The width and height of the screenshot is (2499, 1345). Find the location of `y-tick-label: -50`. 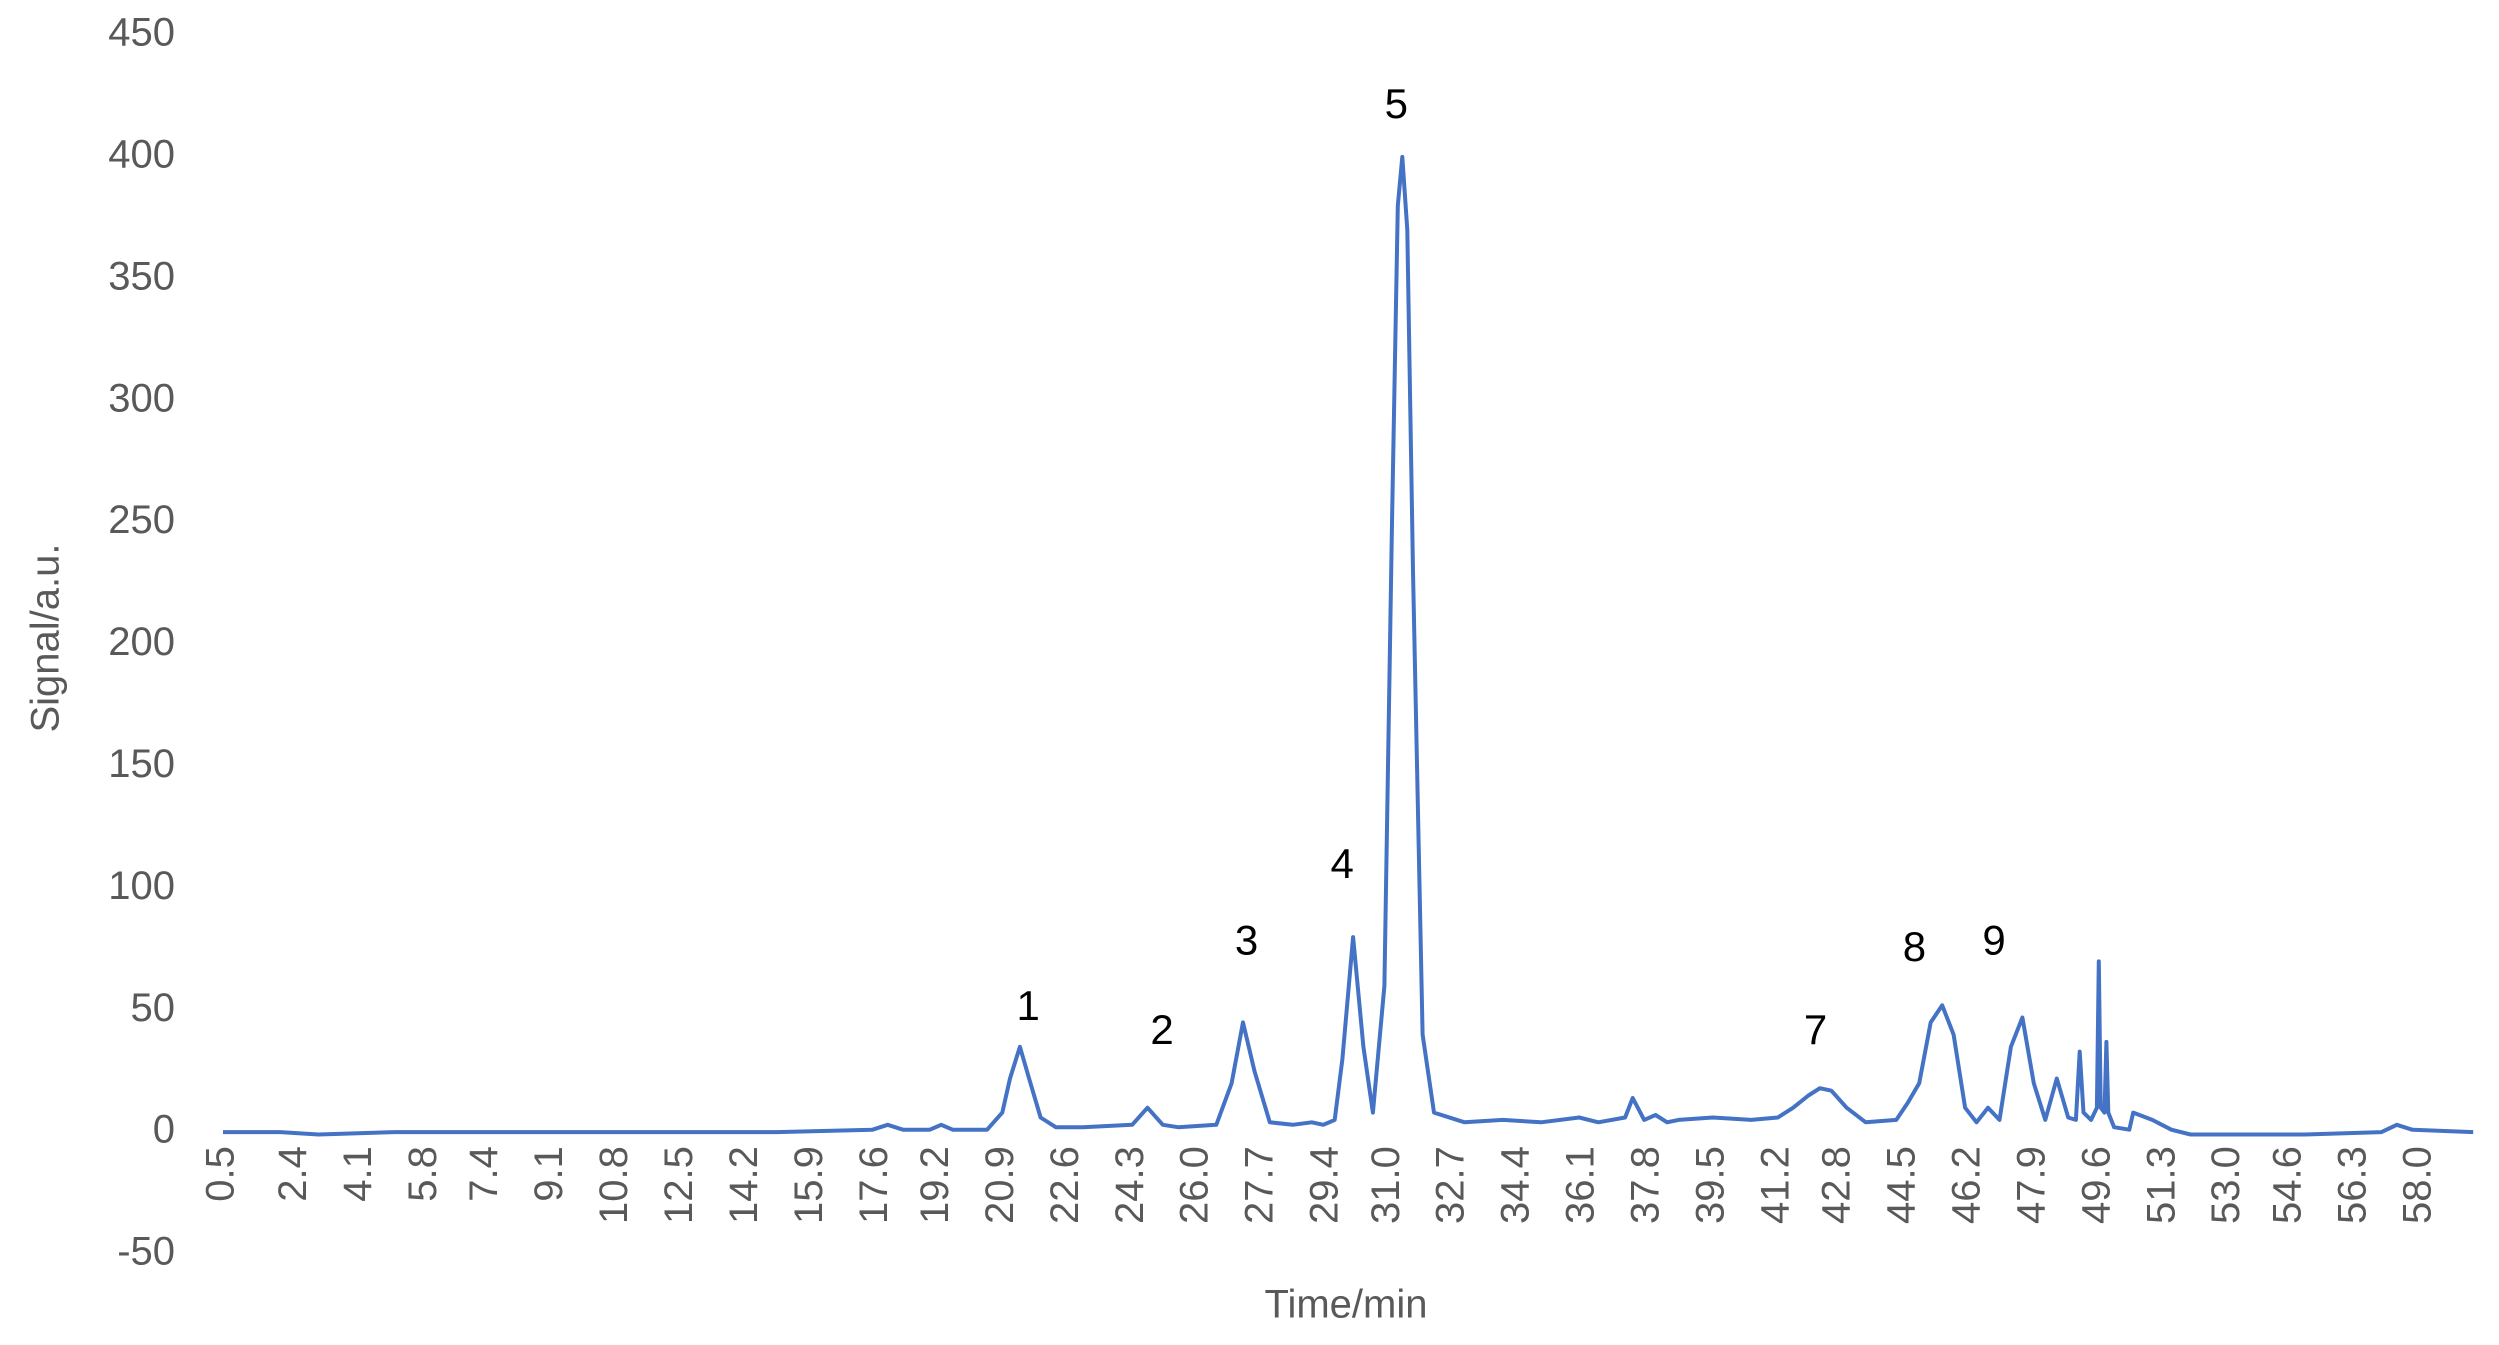

y-tick-label: -50 is located at coordinates (146, 1252).